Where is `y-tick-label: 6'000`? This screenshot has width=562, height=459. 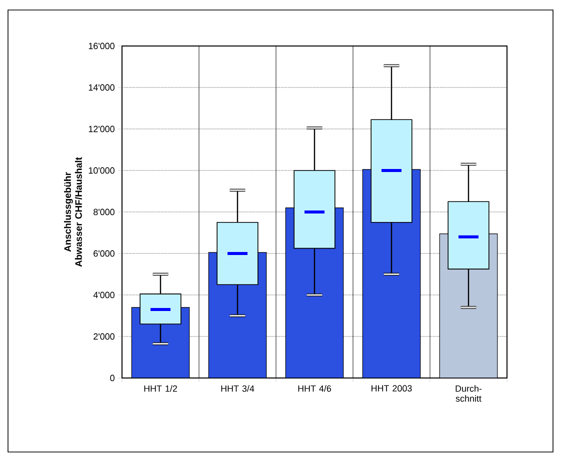
y-tick-label: 6'000 is located at coordinates (104, 253).